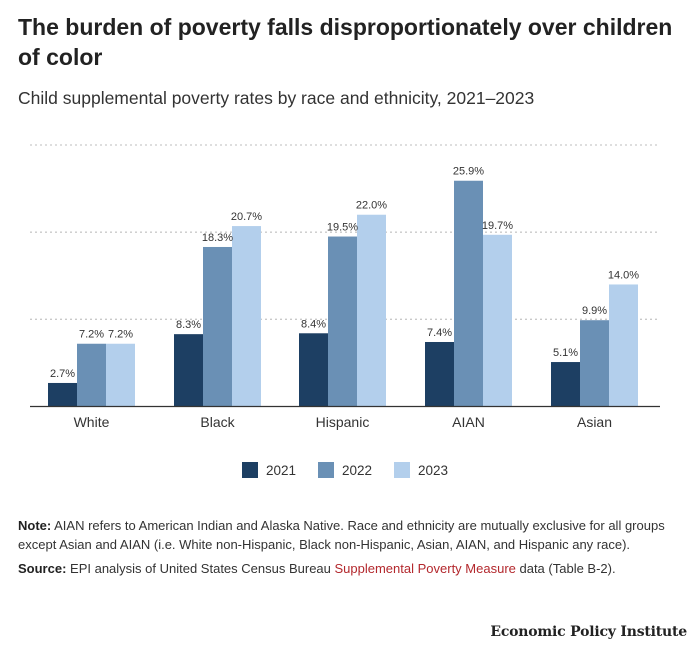 The height and width of the screenshot is (652, 695). I want to click on bar-hispanic-2023, so click(371, 310).